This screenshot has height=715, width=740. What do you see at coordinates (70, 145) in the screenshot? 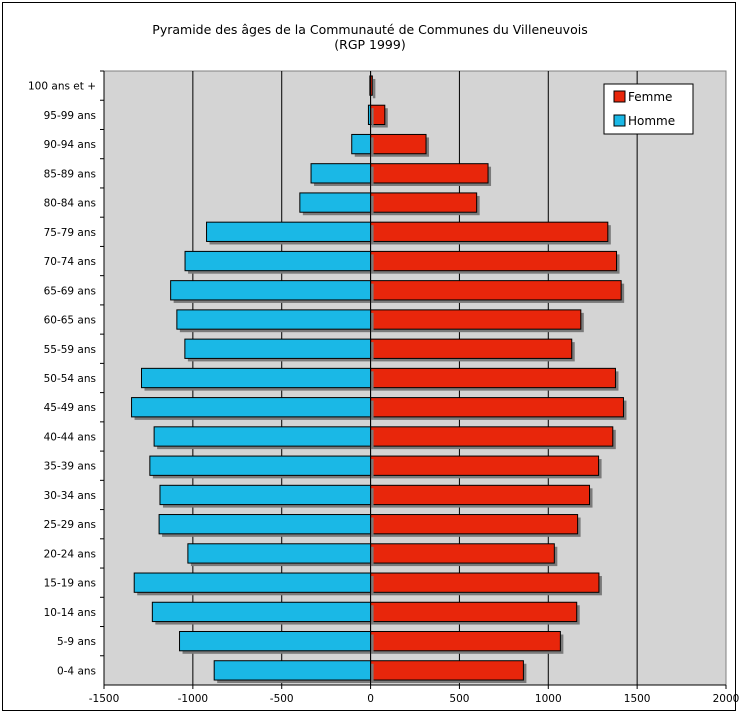
I see `y-tick-label: 90-94 ans` at bounding box center [70, 145].